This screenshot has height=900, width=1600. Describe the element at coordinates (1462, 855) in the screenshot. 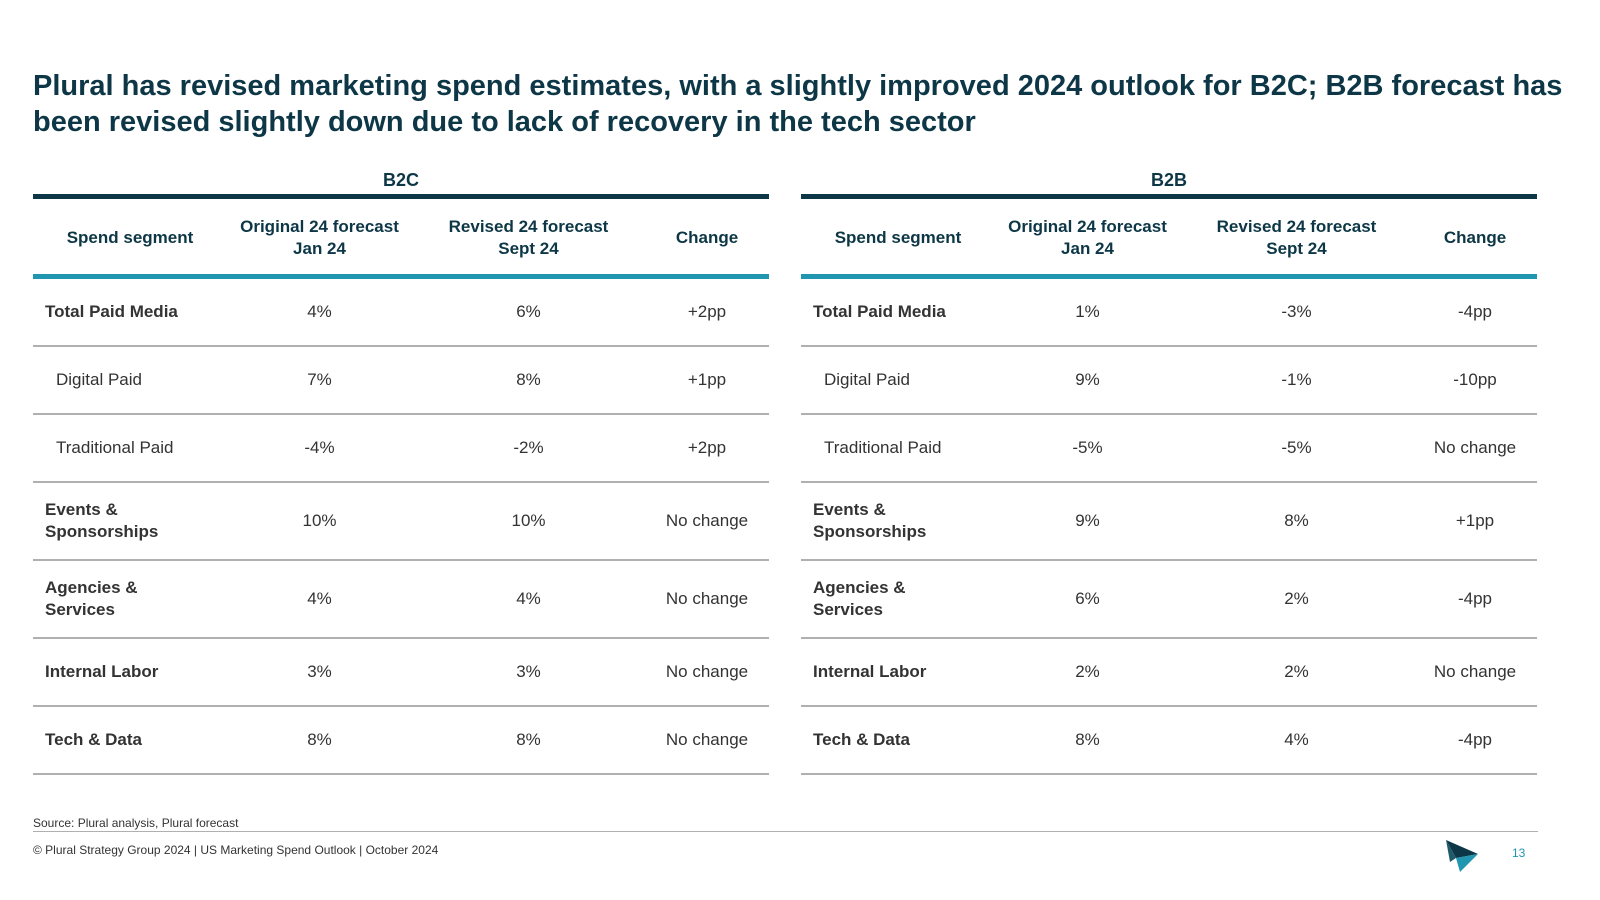

I see `plural-logo-icon` at that location.